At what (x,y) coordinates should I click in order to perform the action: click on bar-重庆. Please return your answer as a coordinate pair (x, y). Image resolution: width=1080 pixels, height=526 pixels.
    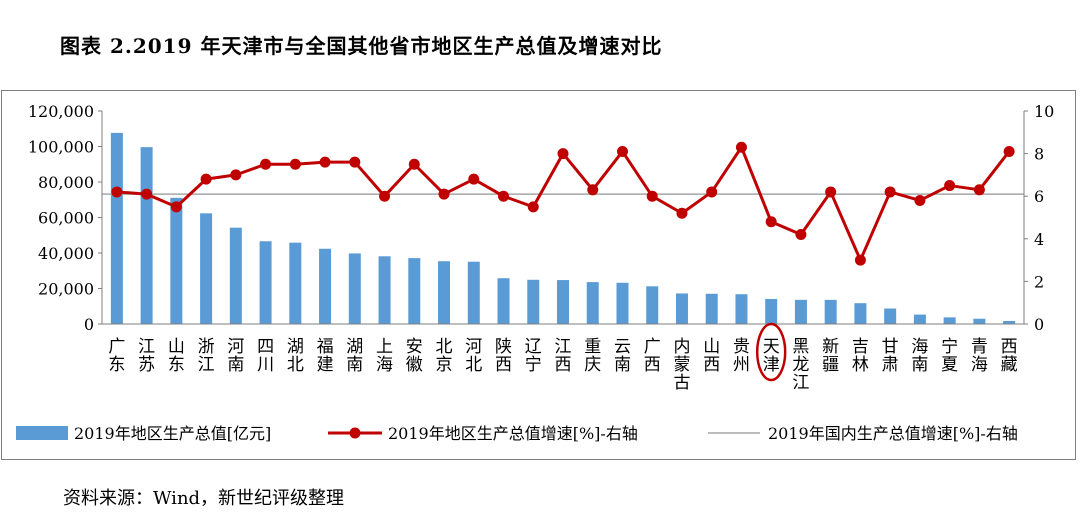
    Looking at the image, I should click on (592, 303).